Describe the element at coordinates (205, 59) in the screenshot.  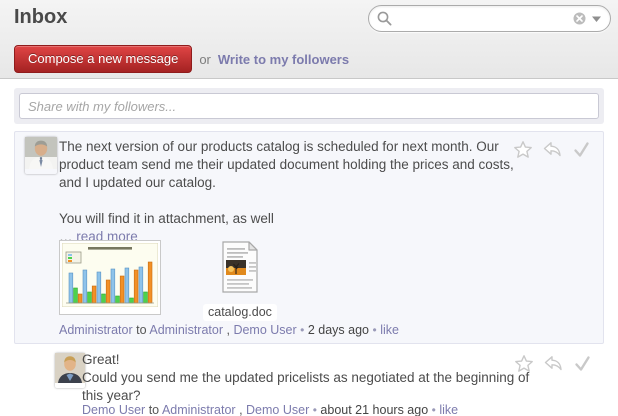
I see `or-text: or` at that location.